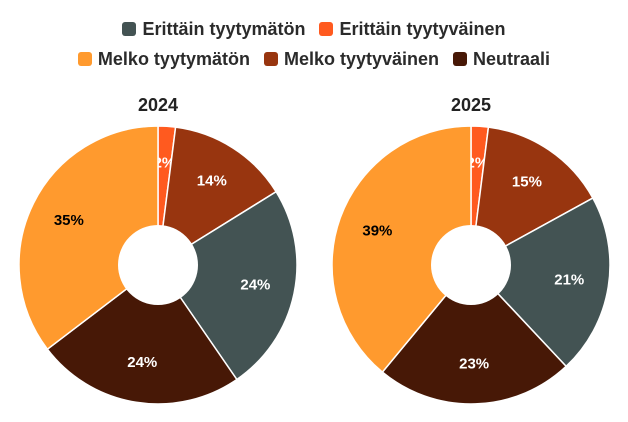 This screenshot has width=628, height=422. I want to click on data-label: 23%, so click(474, 363).